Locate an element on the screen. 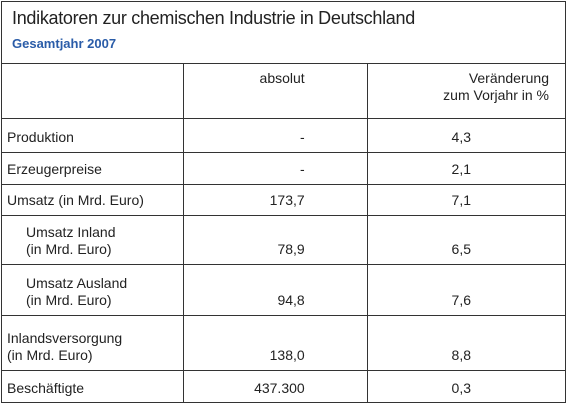 The height and width of the screenshot is (404, 567). label-cell: Inlandsversorgung (in Mrd. Euro) is located at coordinates (93, 343).